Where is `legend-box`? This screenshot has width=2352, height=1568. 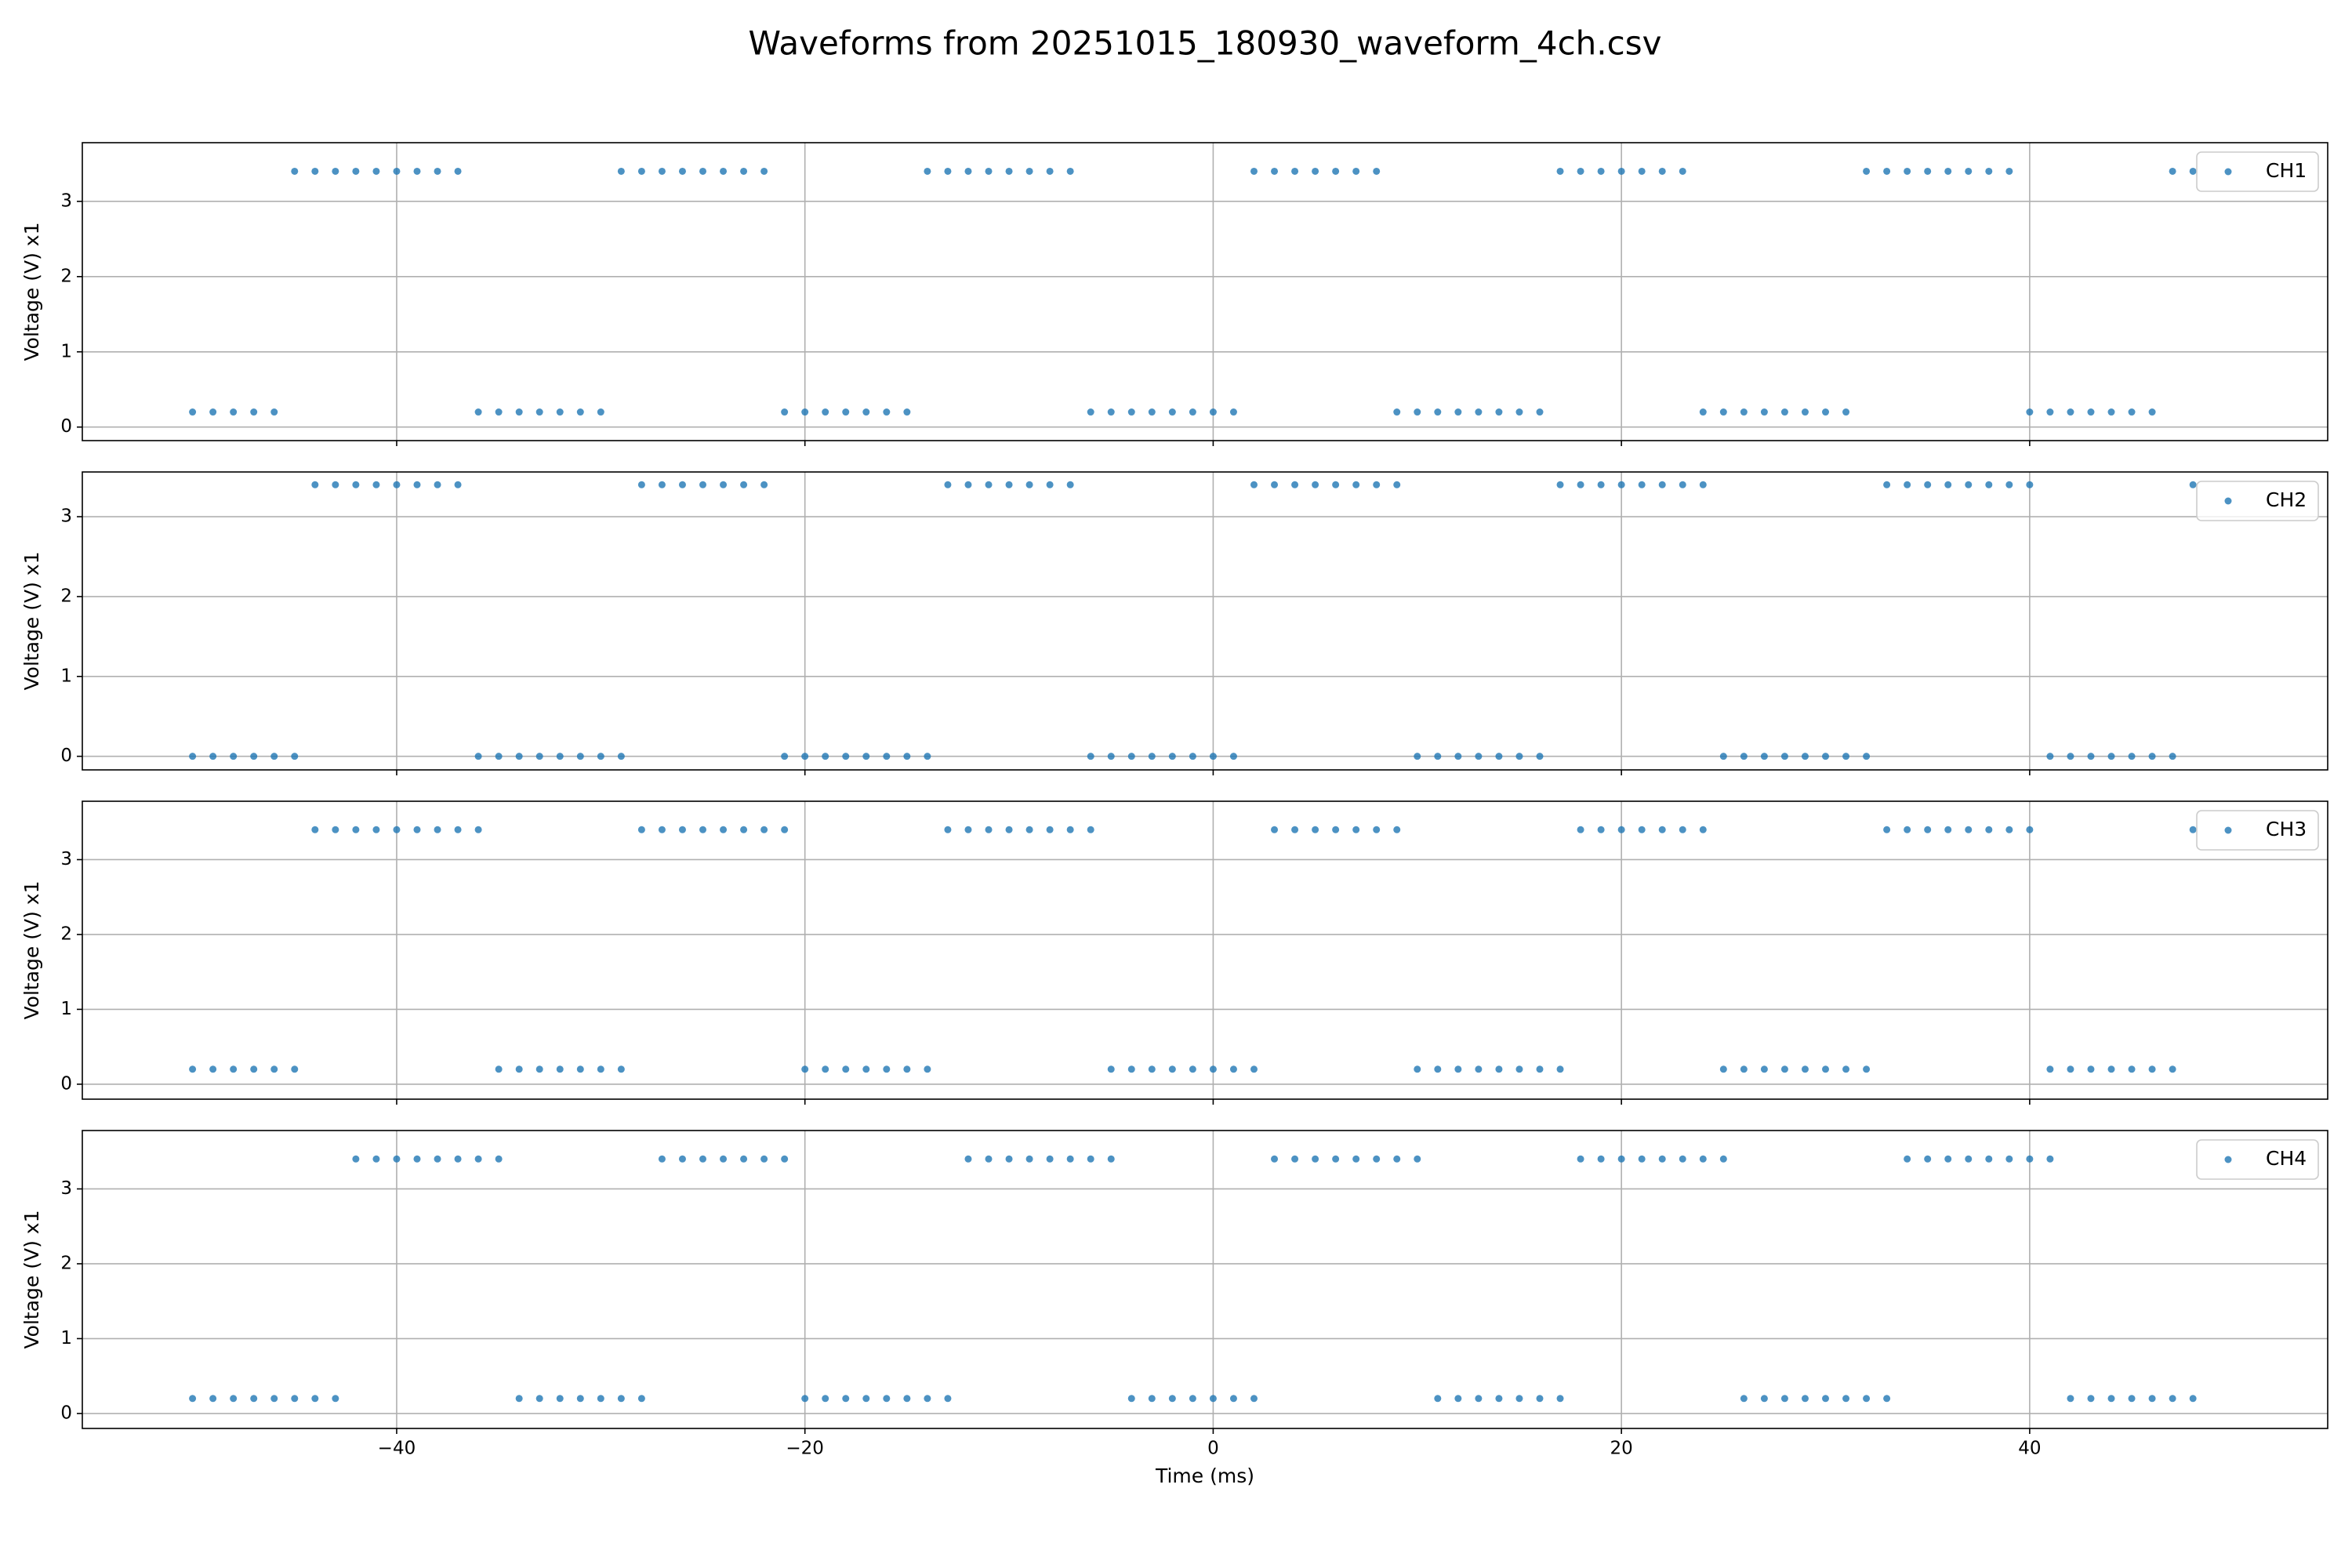 legend-box is located at coordinates (2257, 501).